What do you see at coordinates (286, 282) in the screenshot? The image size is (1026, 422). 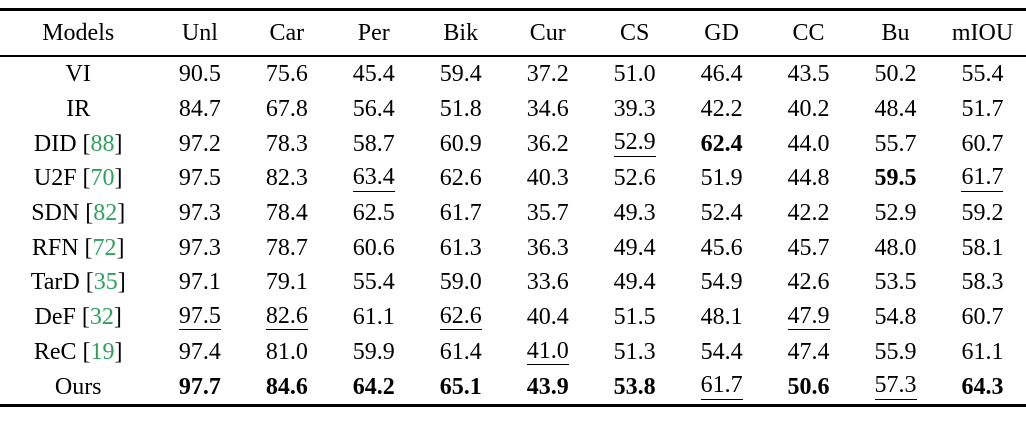 I see `value-text: 79.1` at bounding box center [286, 282].